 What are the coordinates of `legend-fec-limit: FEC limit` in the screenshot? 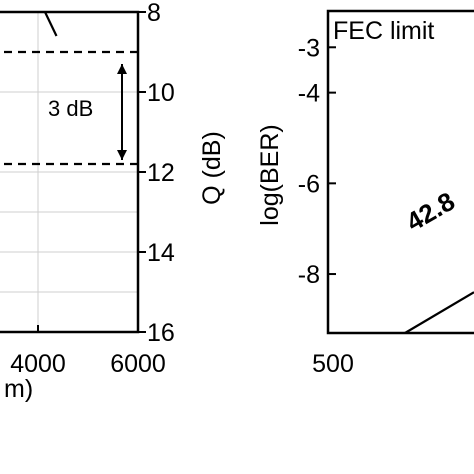 It's located at (383, 31).